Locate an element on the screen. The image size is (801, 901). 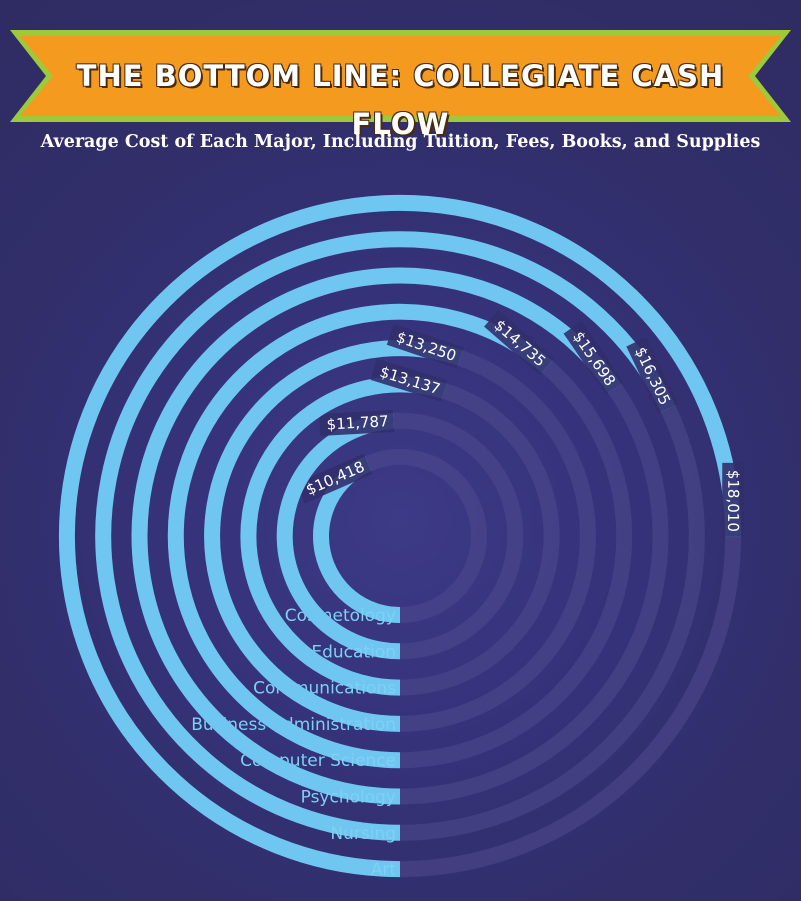
value-label-group-art: $18,010 is located at coordinates (733, 499).